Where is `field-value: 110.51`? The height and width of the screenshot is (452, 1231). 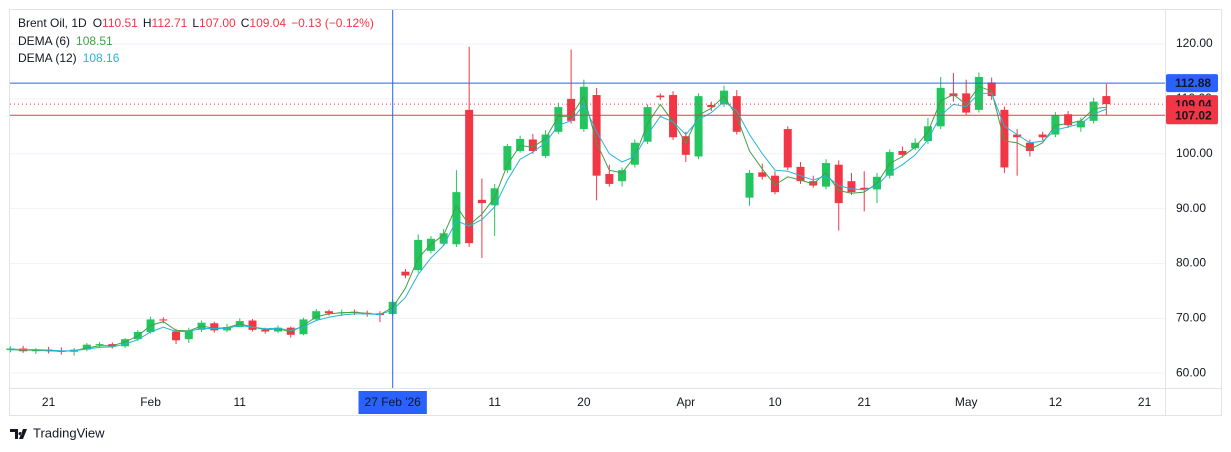 field-value: 110.51 is located at coordinates (120, 23).